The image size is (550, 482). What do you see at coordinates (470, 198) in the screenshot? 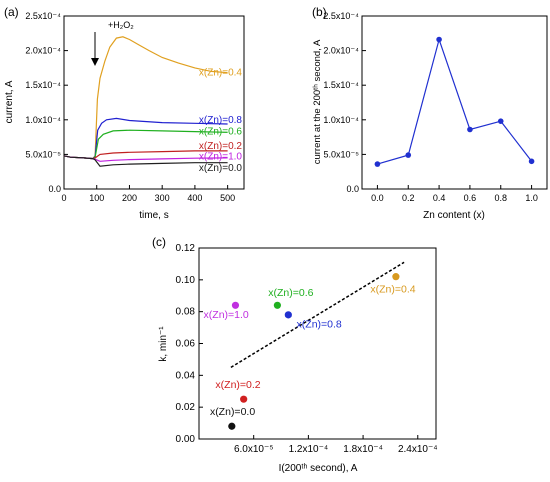
I see `panel-b-xtick-label: 0.6` at bounding box center [470, 198].